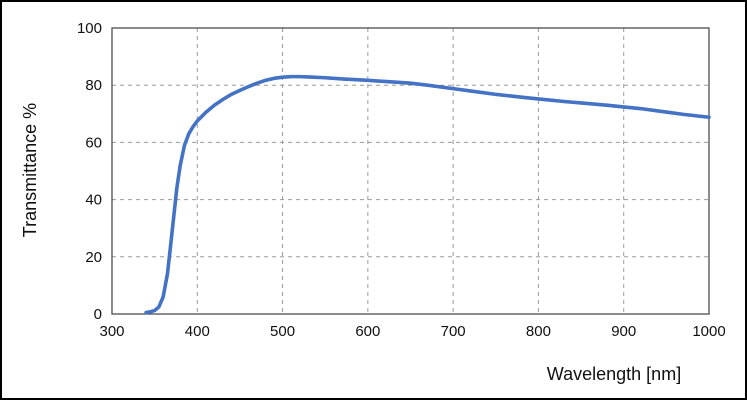 This screenshot has width=747, height=400. Describe the element at coordinates (93, 257) in the screenshot. I see `y-tick-label: 20` at that location.